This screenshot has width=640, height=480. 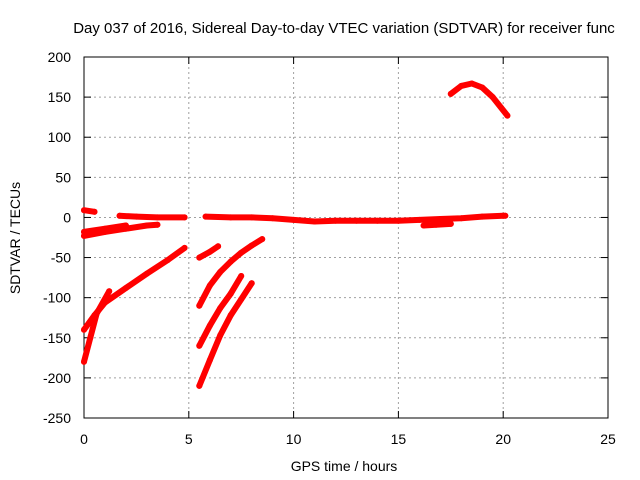 What do you see at coordinates (15, 238) in the screenshot?
I see `y-axis-label: SDTVAR / TECUs` at bounding box center [15, 238].